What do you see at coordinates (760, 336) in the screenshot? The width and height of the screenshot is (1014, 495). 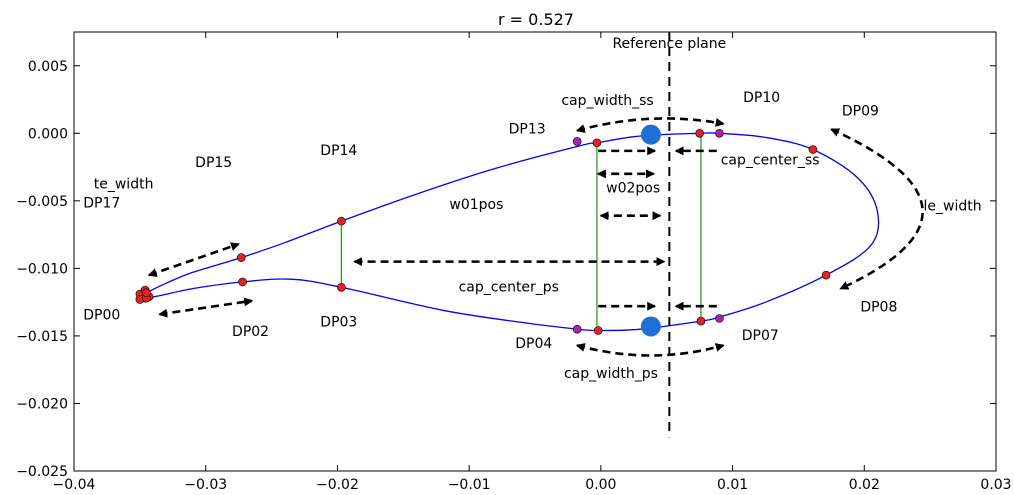 I see `label-dp07: DP07` at bounding box center [760, 336].